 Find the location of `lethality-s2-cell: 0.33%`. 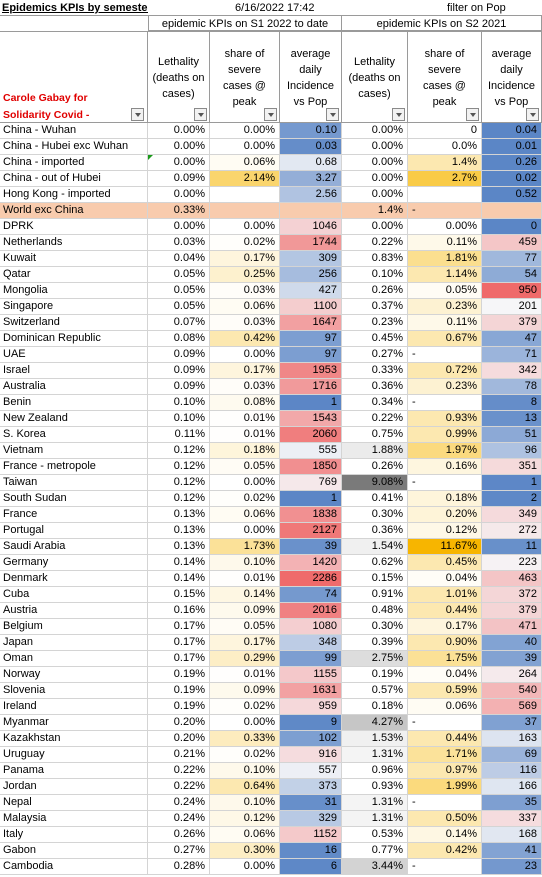

lethality-s2-cell: 0.33% is located at coordinates (375, 370).